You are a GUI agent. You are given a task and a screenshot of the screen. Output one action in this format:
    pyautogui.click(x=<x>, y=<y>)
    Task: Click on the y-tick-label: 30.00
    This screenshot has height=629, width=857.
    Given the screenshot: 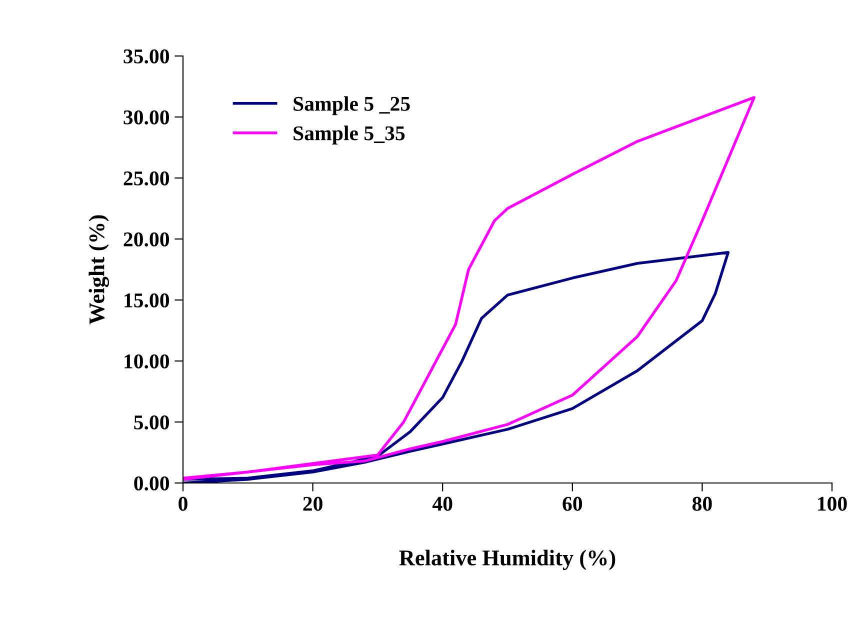 What is the action you would take?
    pyautogui.click(x=147, y=117)
    